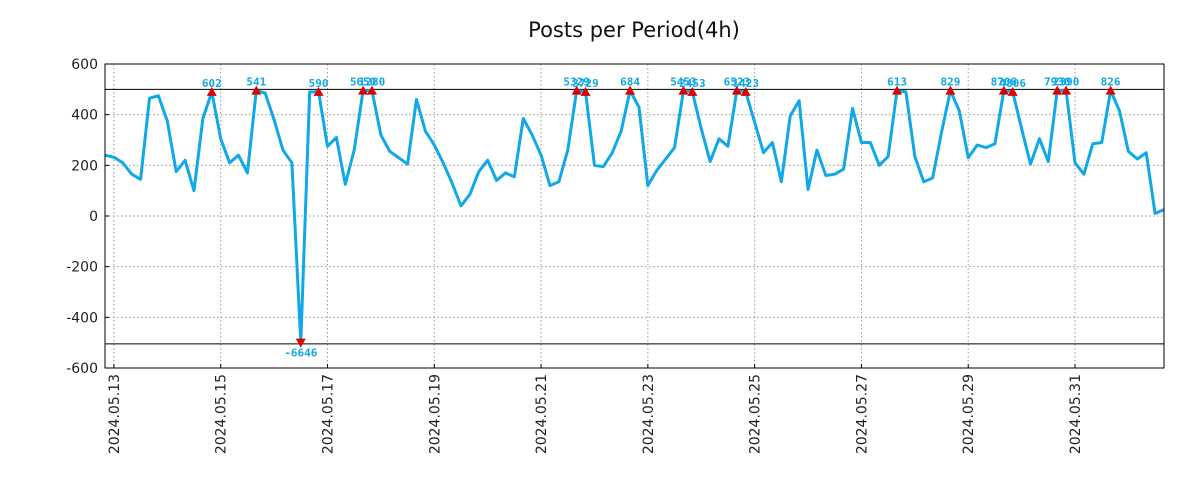 This screenshot has height=500, width=1200. Describe the element at coordinates (1111, 82) in the screenshot. I see `peak-label: 826` at that location.